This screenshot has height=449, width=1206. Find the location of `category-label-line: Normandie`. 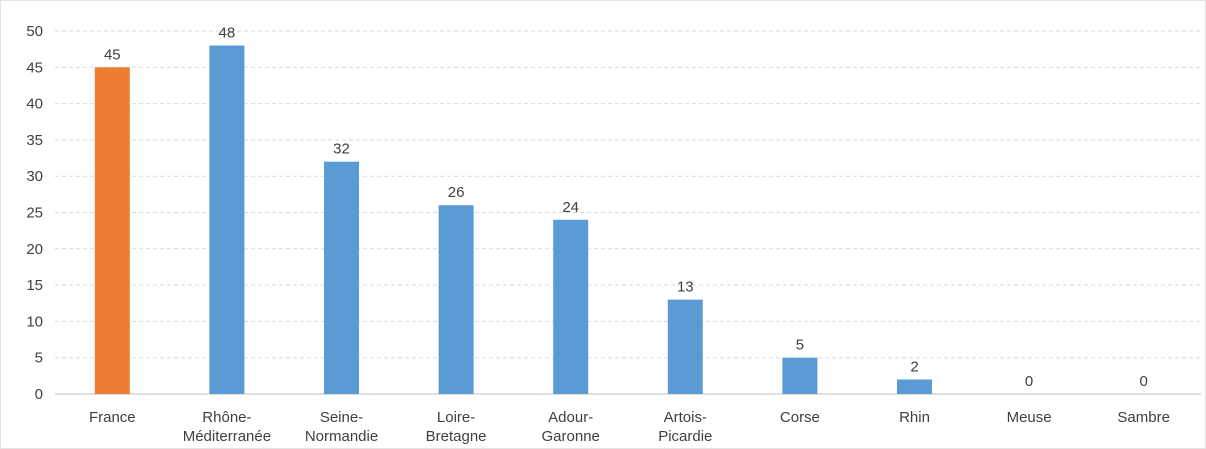

category-label-line: Normandie is located at coordinates (341, 436).